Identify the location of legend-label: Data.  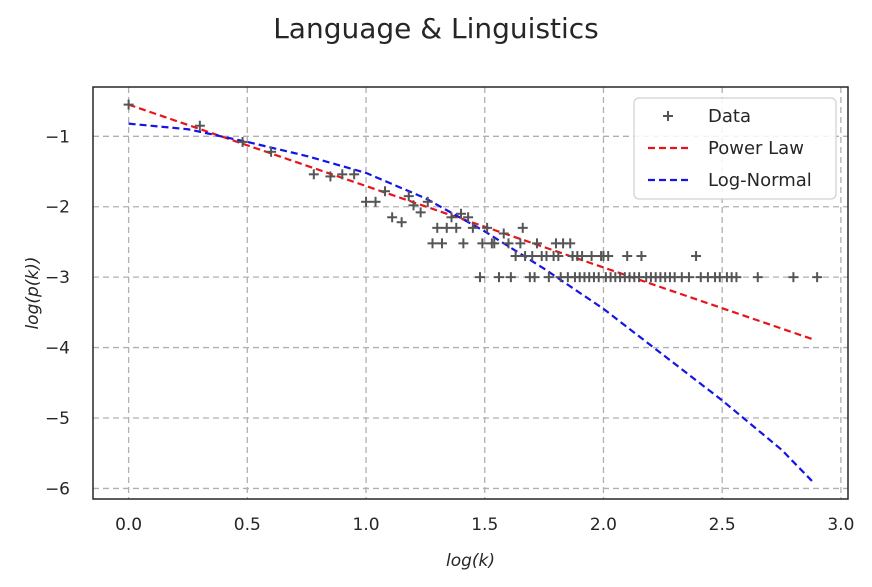
(729, 116).